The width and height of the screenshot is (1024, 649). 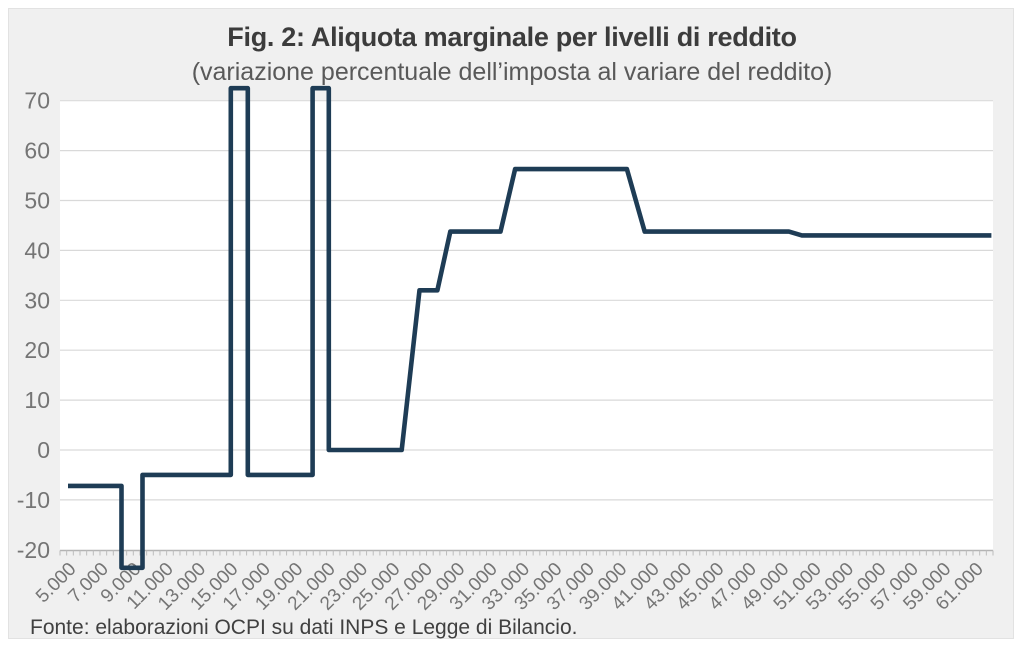 What do you see at coordinates (33, 550) in the screenshot?
I see `y-axis-tick-label: -20` at bounding box center [33, 550].